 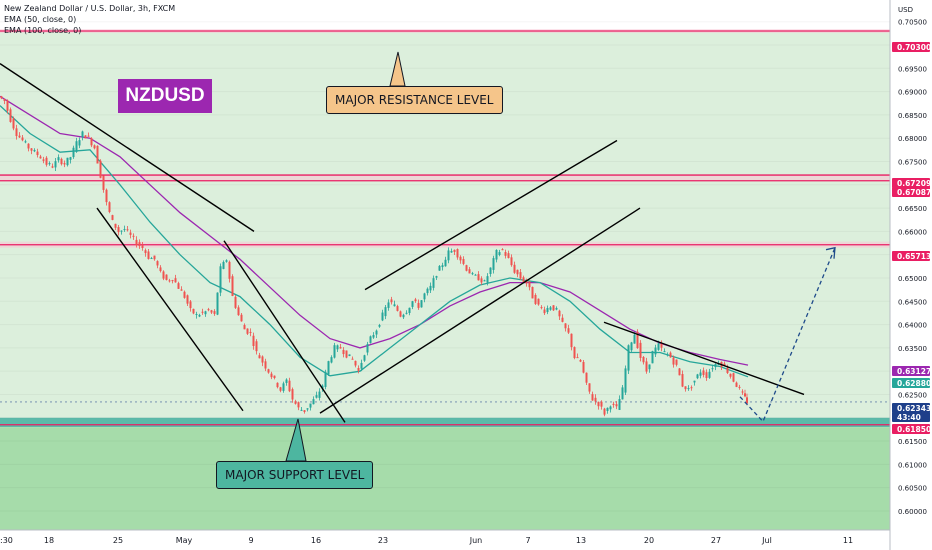 I want to click on y-tick-label: 0.66500, so click(x=912, y=209).